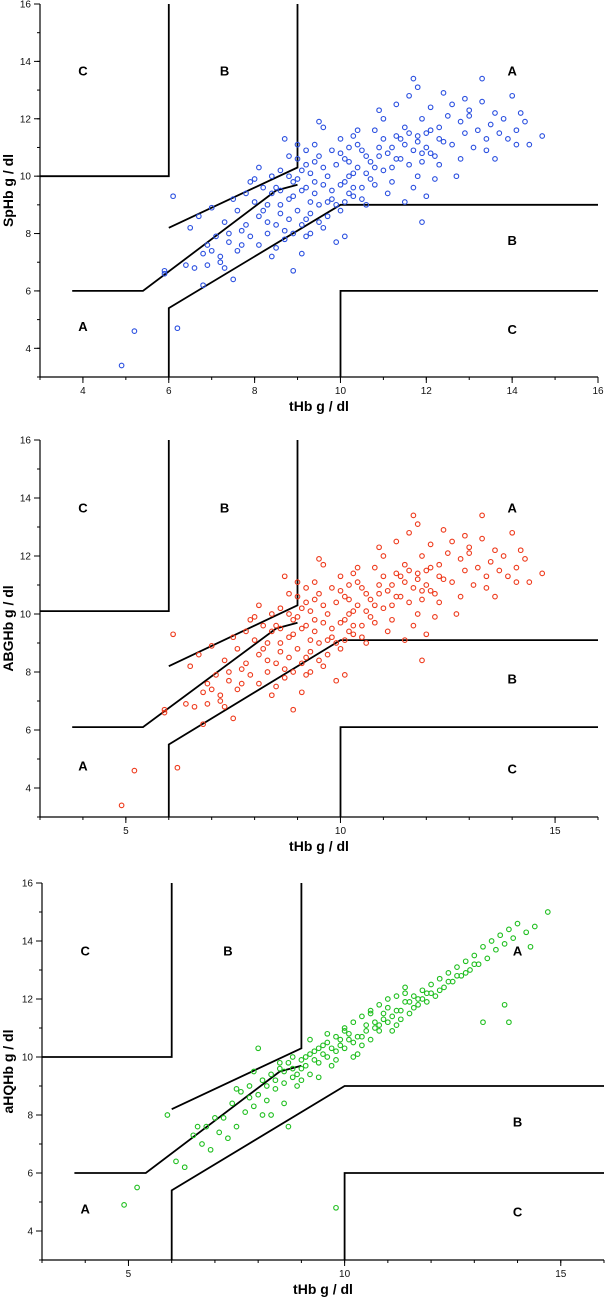 Image resolution: width=605 pixels, height=1298 pixels. What do you see at coordinates (28, 349) in the screenshot?
I see `y-tick-label: 4` at bounding box center [28, 349].